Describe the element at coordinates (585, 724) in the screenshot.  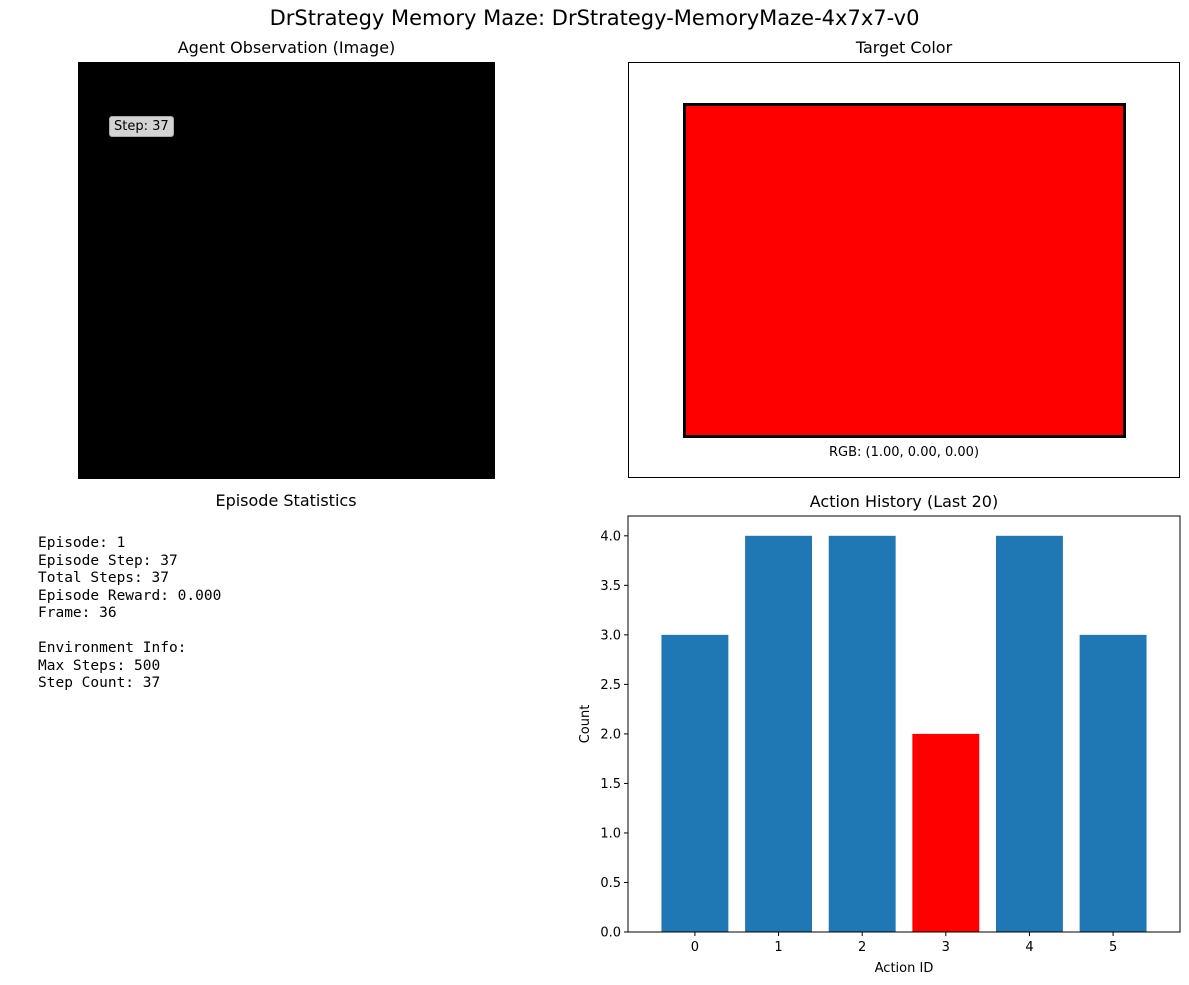
I see `y-axis-label: Count` at that location.